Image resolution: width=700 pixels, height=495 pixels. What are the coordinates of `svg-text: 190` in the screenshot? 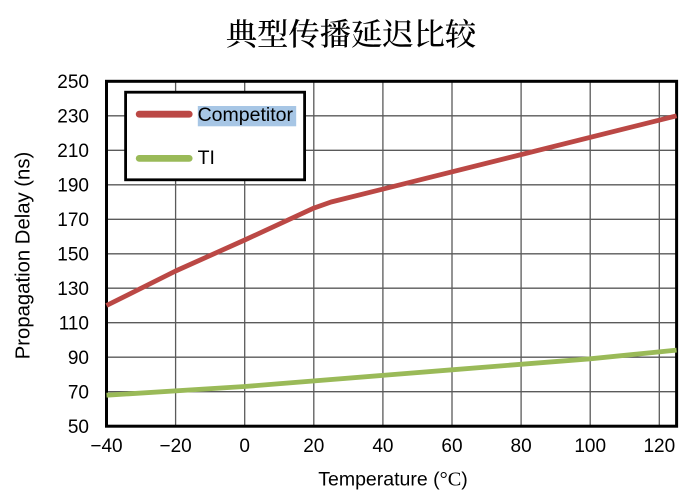 It's located at (73, 186).